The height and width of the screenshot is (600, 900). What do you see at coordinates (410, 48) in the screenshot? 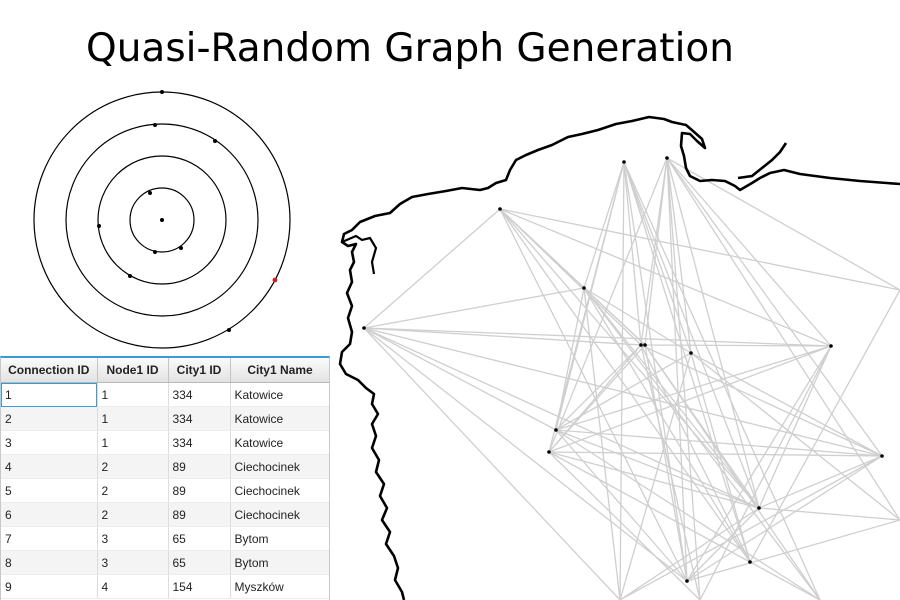
I see `page-title: Quasi-Random Graph Generation` at bounding box center [410, 48].